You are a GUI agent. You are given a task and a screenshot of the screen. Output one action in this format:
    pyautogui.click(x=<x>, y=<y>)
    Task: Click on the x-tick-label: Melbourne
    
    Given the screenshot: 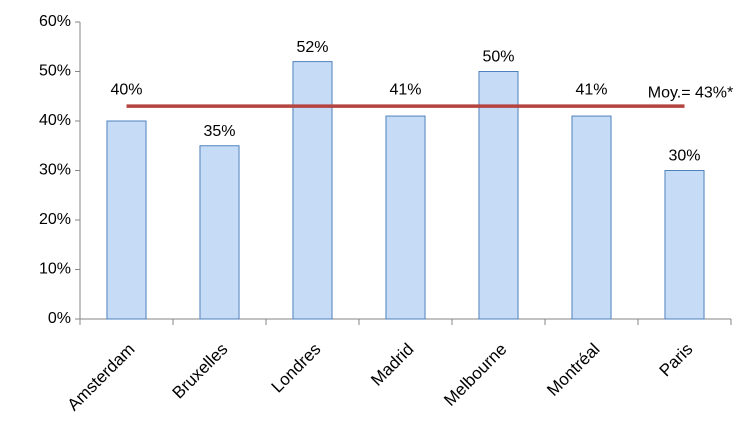 What is the action you would take?
    pyautogui.click(x=475, y=375)
    